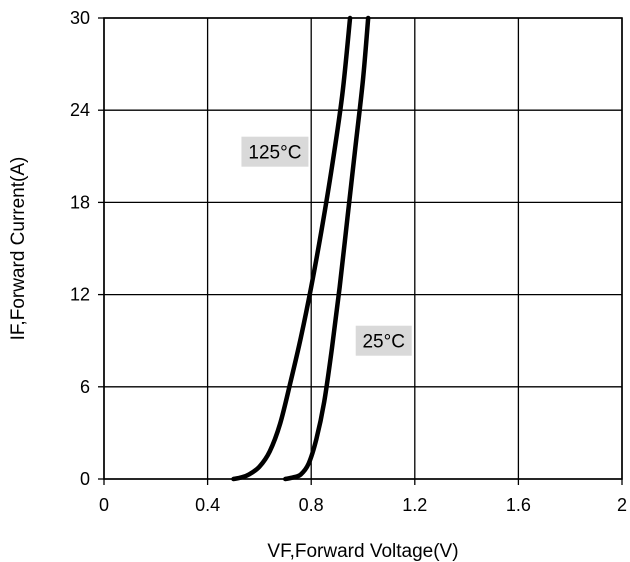  Describe the element at coordinates (414, 505) in the screenshot. I see `x-tick-label-3: 1.2` at that location.